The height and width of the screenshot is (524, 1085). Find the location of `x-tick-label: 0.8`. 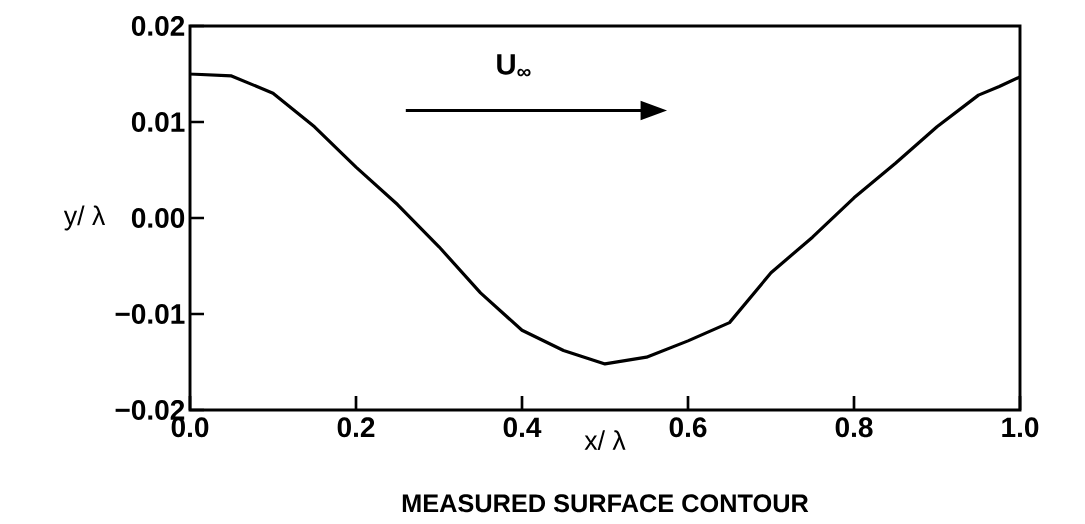

x-tick-label: 0.8 is located at coordinates (854, 427).